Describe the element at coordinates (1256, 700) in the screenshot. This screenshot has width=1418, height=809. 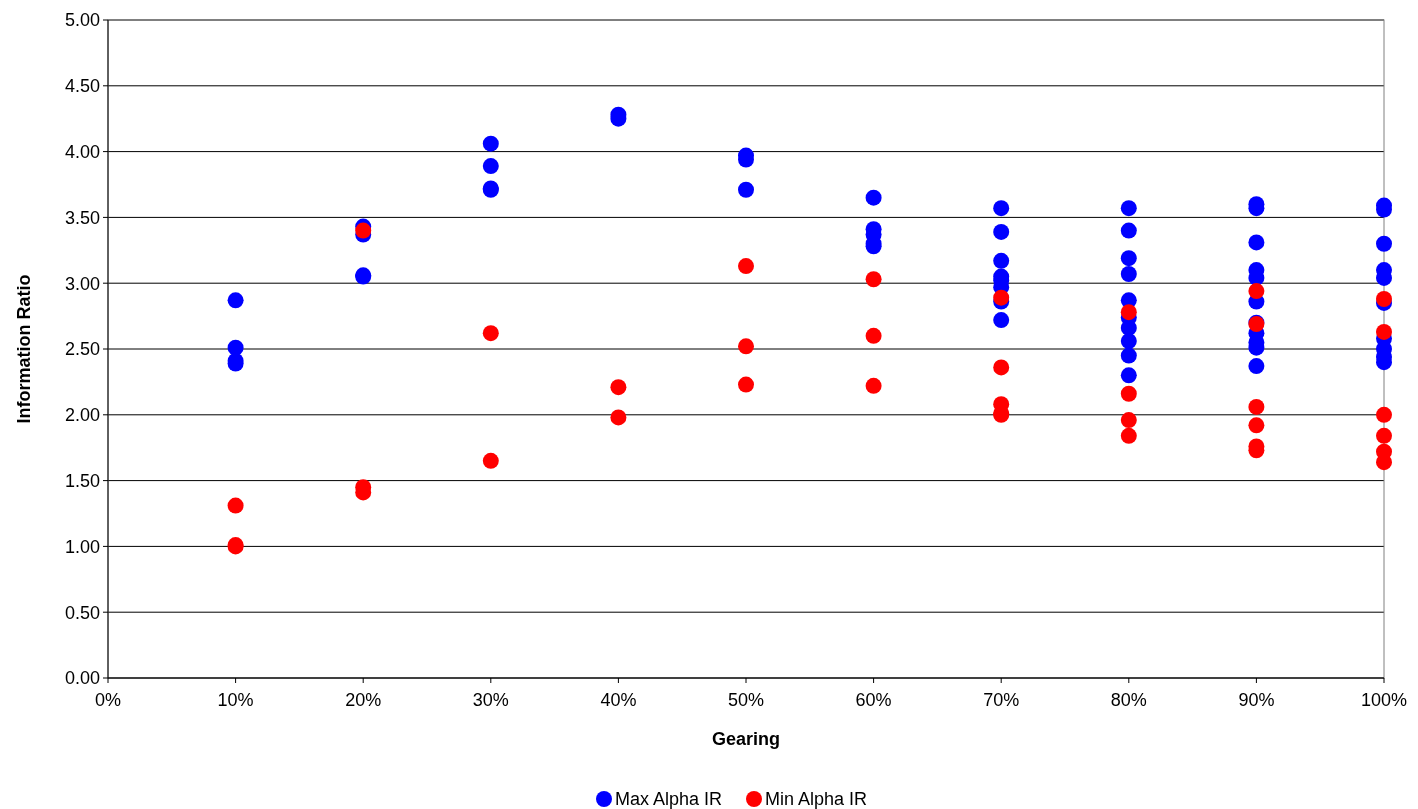
I see `x-tick-label: 90%` at that location.